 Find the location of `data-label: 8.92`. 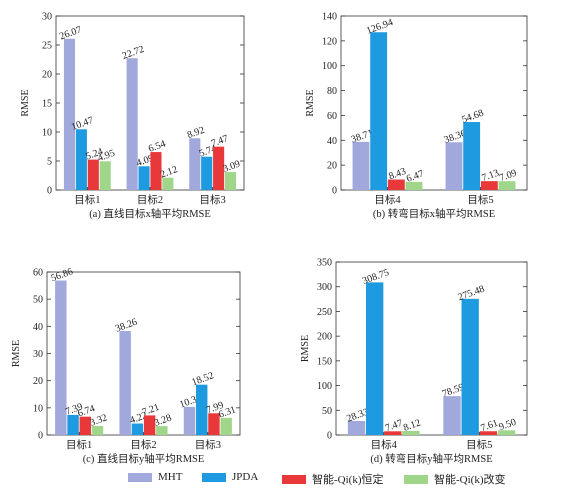

data-label: 8.92 is located at coordinates (196, 133).